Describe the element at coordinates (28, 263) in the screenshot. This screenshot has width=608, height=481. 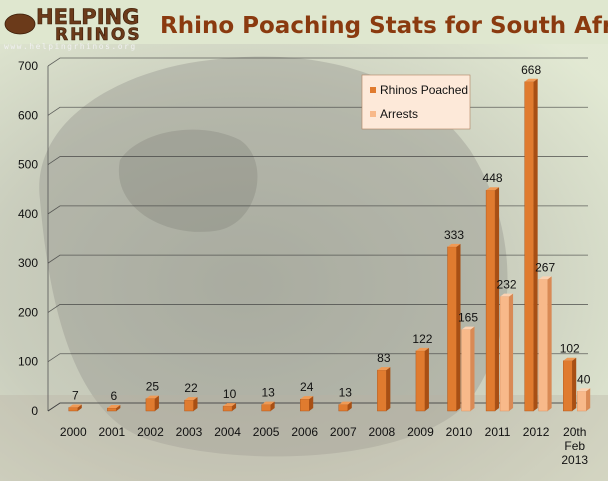
I see `y-tick-label: 300` at that location.